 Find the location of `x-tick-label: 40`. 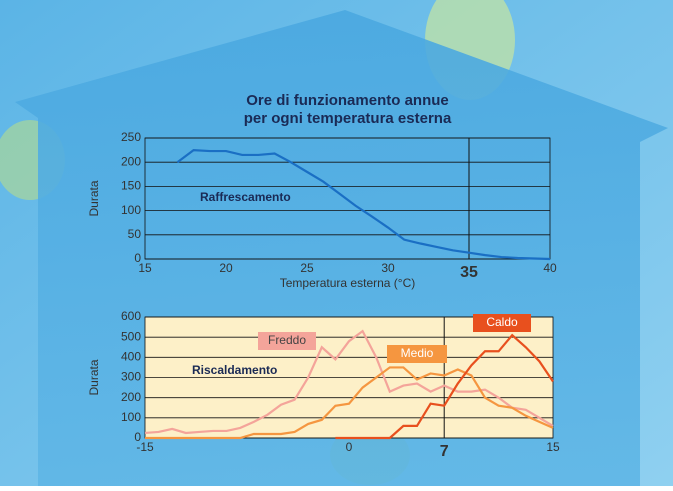

x-tick-label: 40 is located at coordinates (550, 268).